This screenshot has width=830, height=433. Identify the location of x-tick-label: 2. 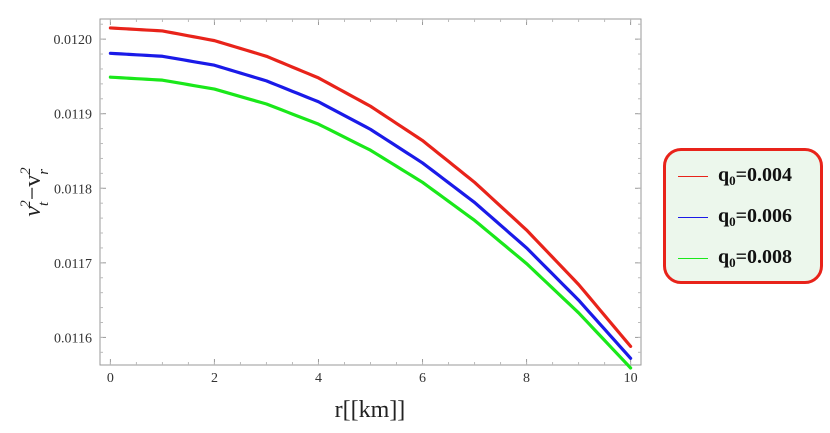
(214, 378).